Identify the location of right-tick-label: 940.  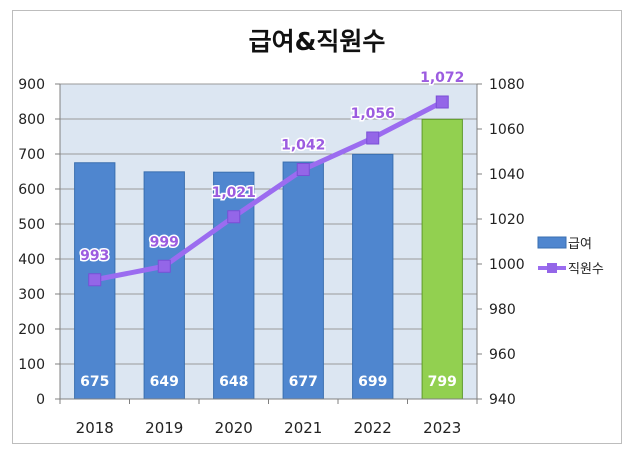
(502, 400).